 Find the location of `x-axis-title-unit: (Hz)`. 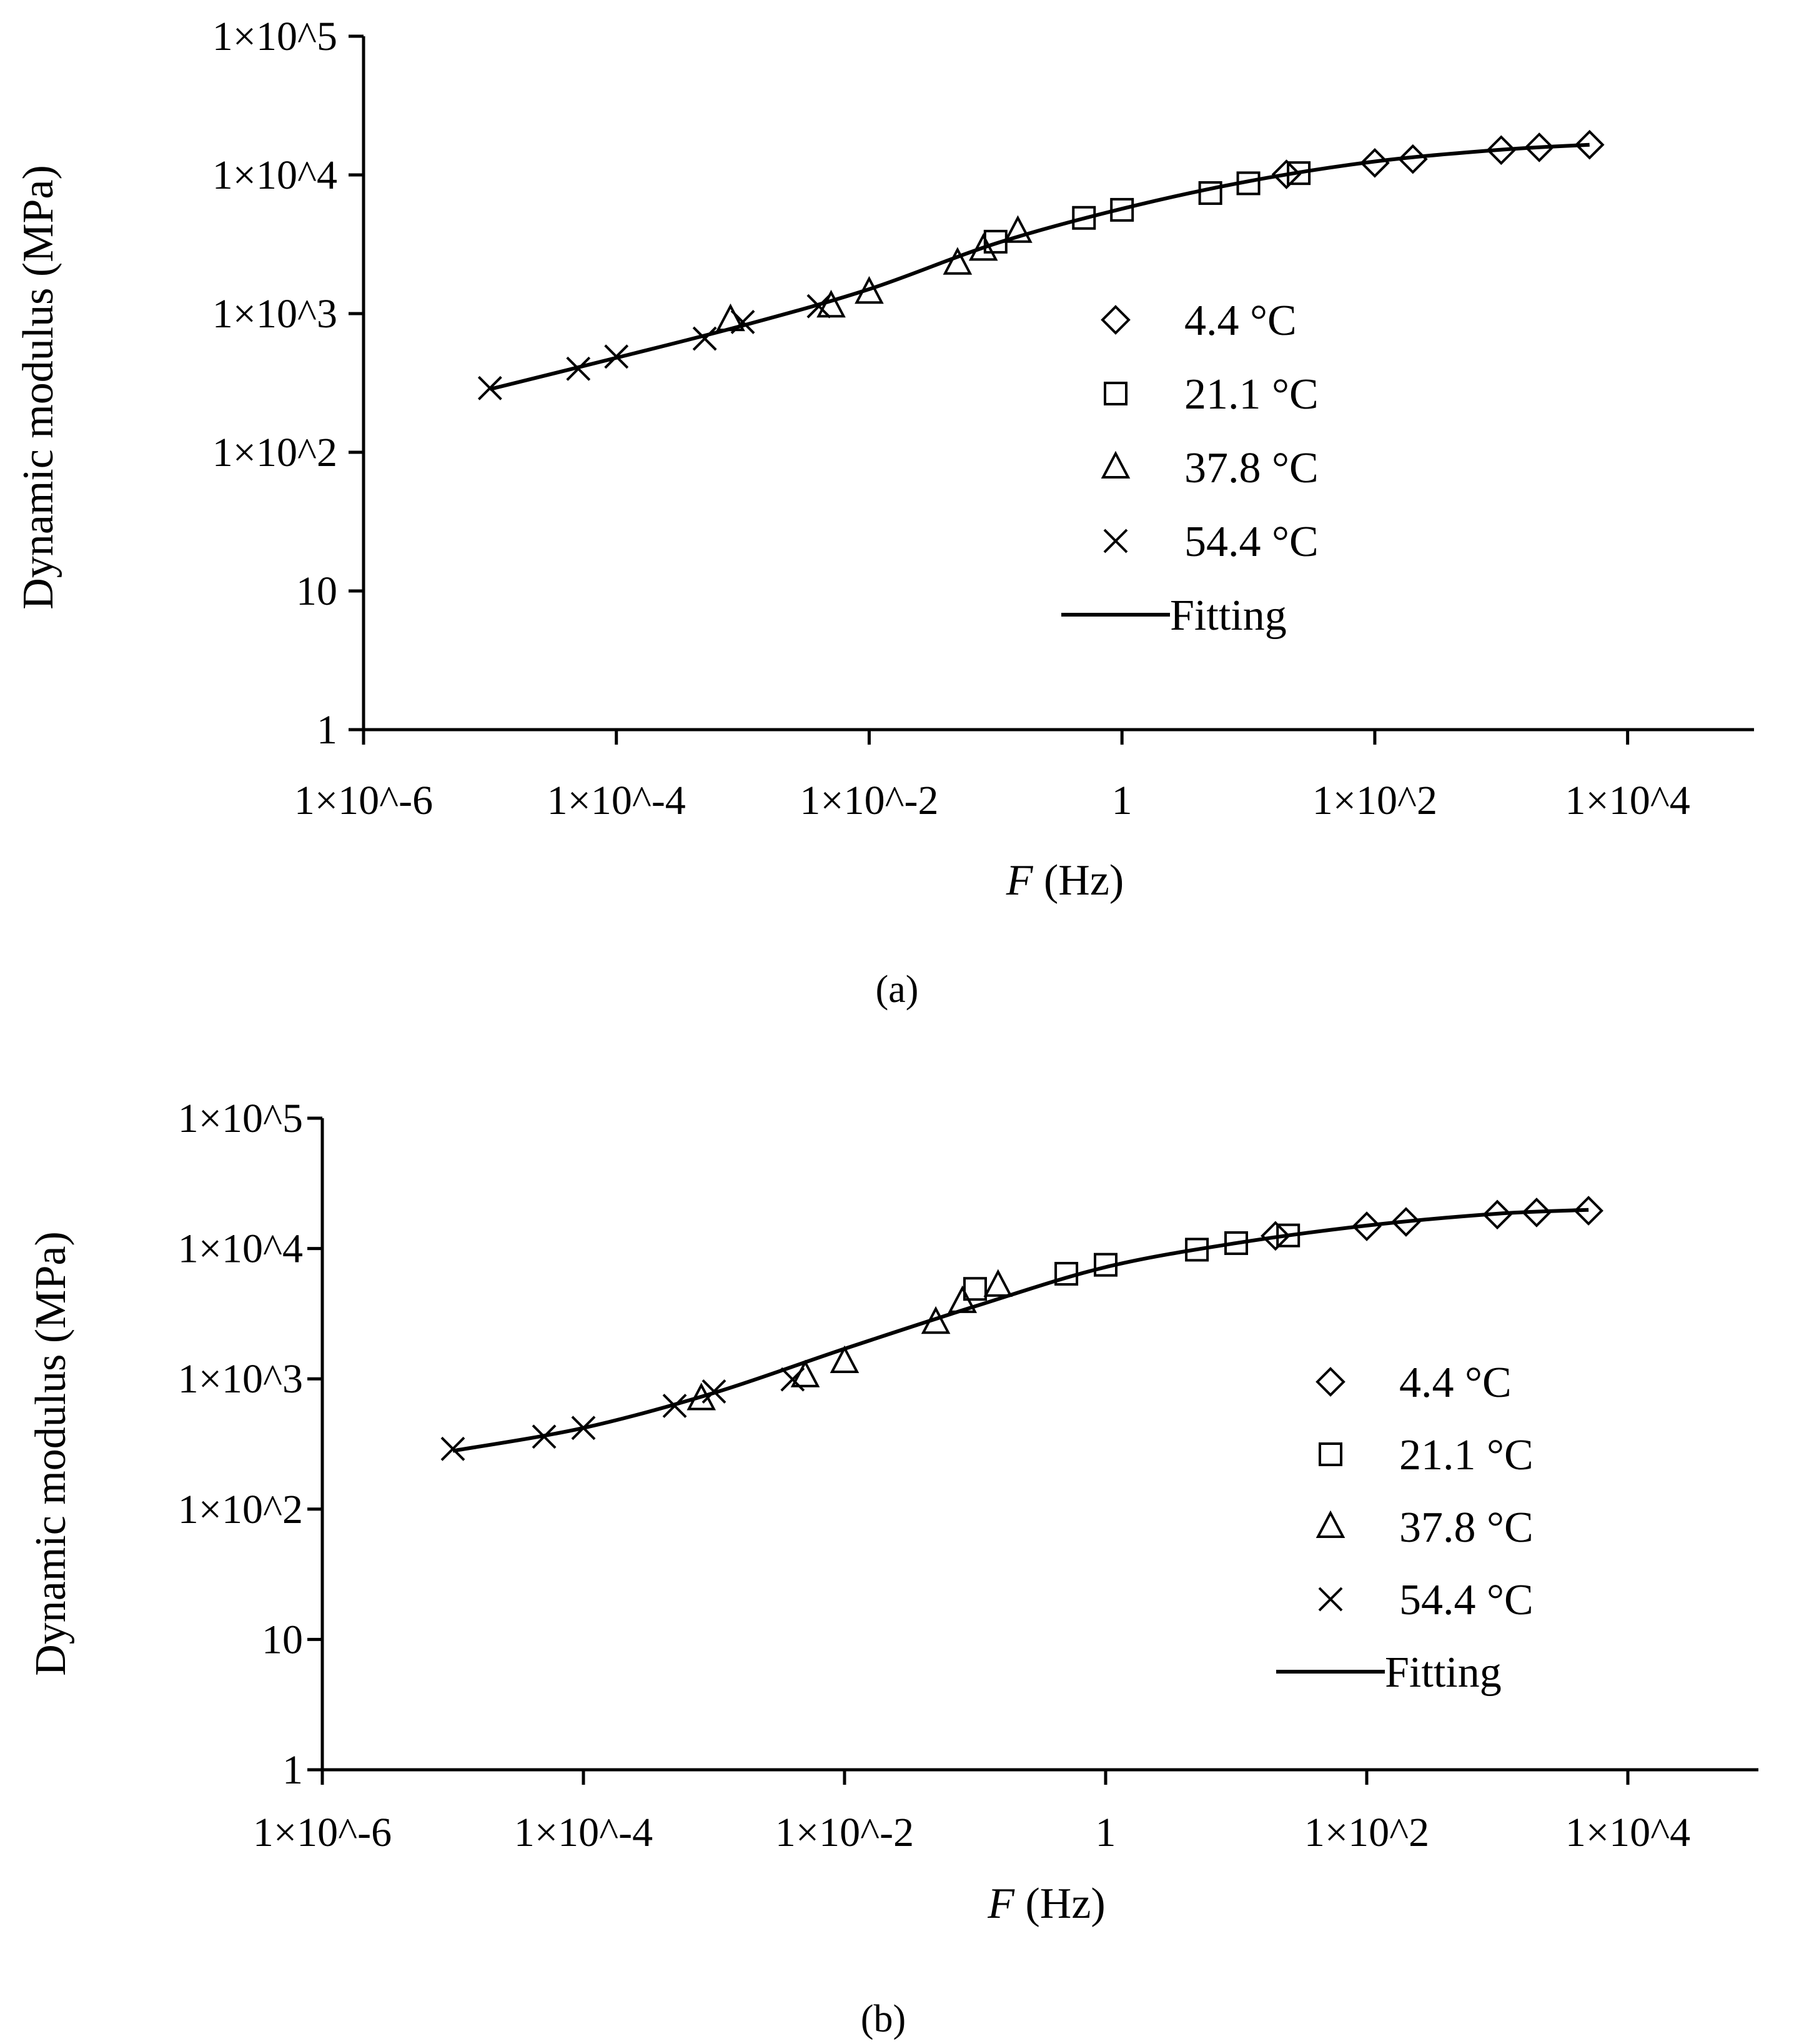

x-axis-title-unit: (Hz) is located at coordinates (1078, 880).